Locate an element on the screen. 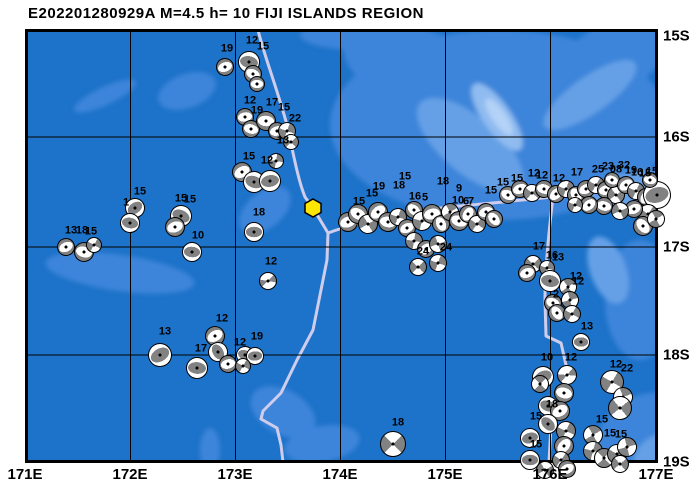  axis-label-latitude: 16S is located at coordinates (676, 137).